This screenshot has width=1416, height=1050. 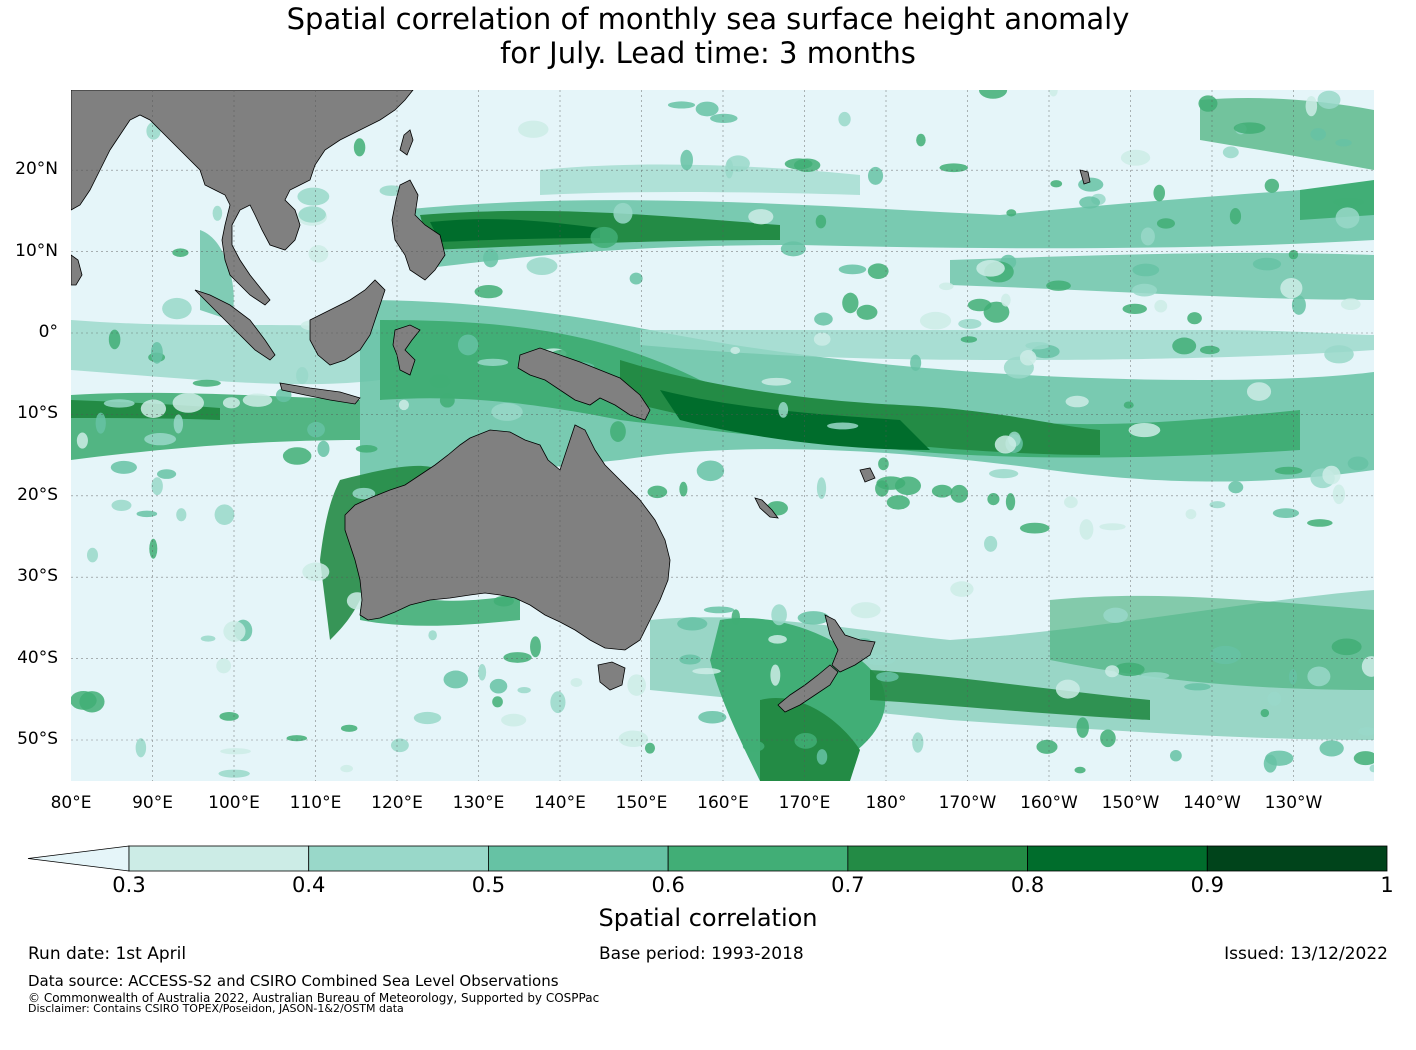 What do you see at coordinates (560, 803) in the screenshot?
I see `longitude-label: 140°E` at bounding box center [560, 803].